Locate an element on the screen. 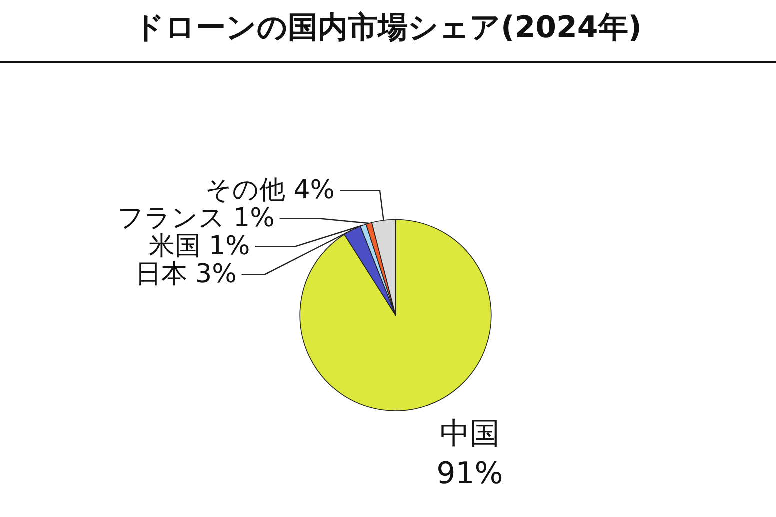 This screenshot has width=776, height=517. slice-label: フランス 1% is located at coordinates (196, 219).